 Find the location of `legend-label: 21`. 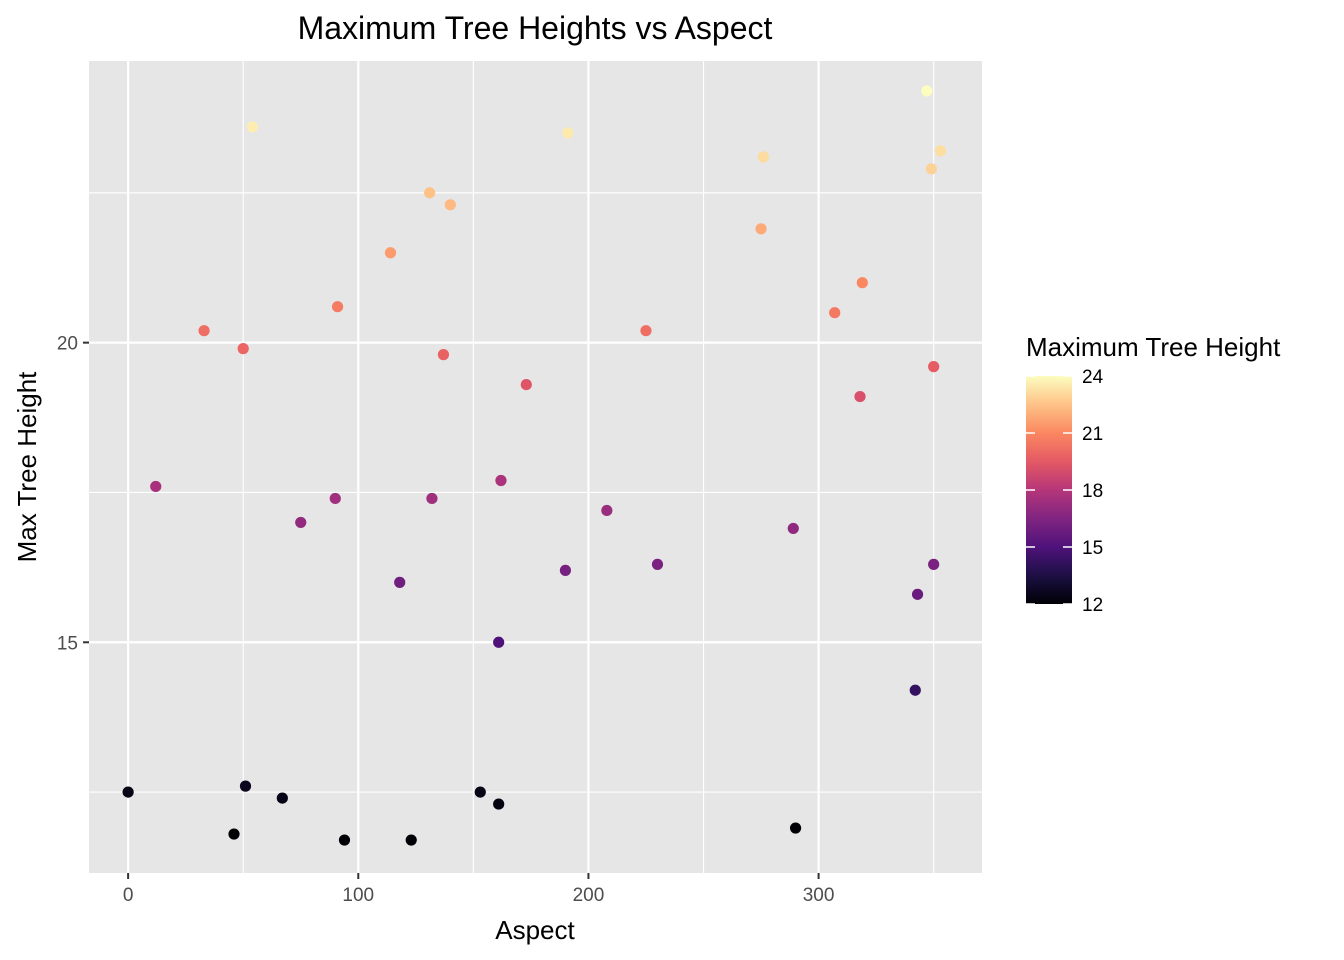

legend-label: 21 is located at coordinates (1092, 434).